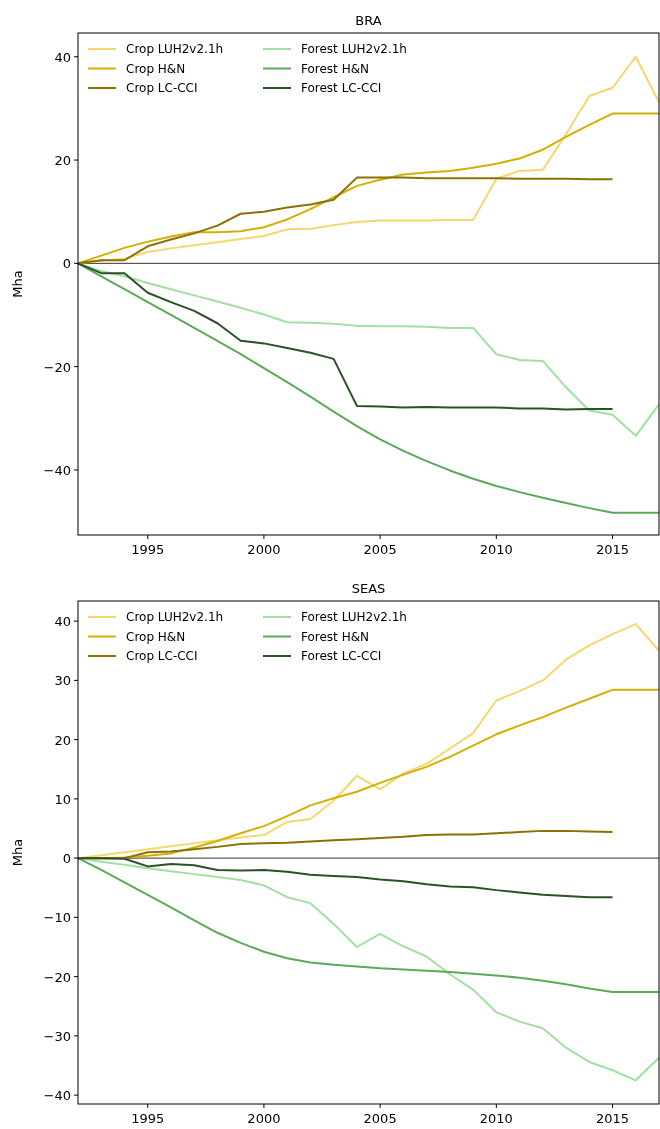  Describe the element at coordinates (62, 799) in the screenshot. I see `y-tick-label: 10` at that location.